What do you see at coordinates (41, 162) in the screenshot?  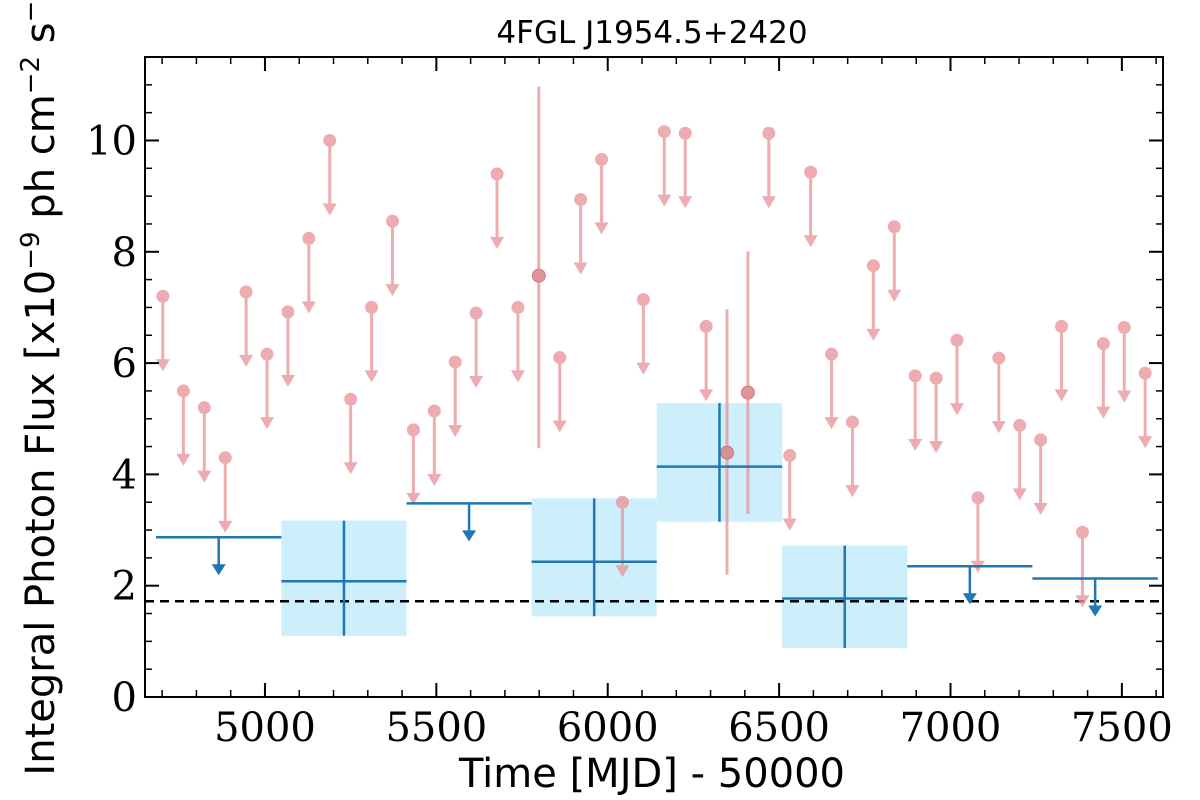 I see `y-axis-label-part: ph cm` at bounding box center [41, 162].